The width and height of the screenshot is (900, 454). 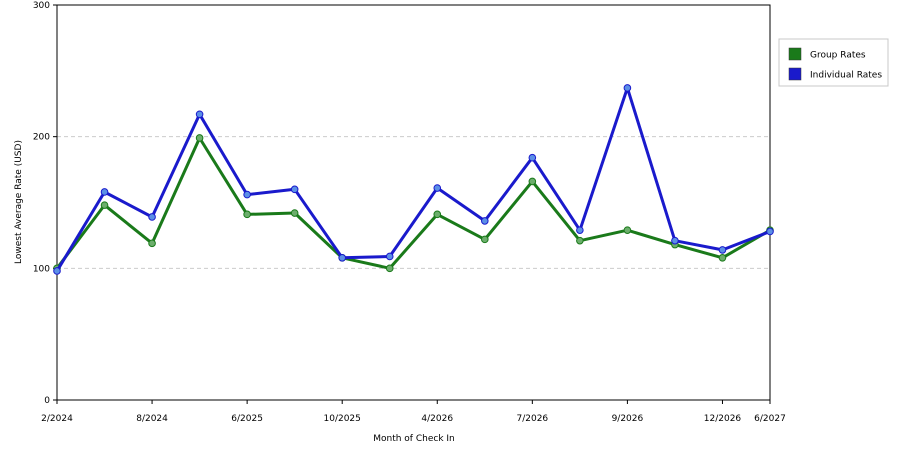 What do you see at coordinates (846, 76) in the screenshot?
I see `legend-label: Individual Rates` at bounding box center [846, 76].